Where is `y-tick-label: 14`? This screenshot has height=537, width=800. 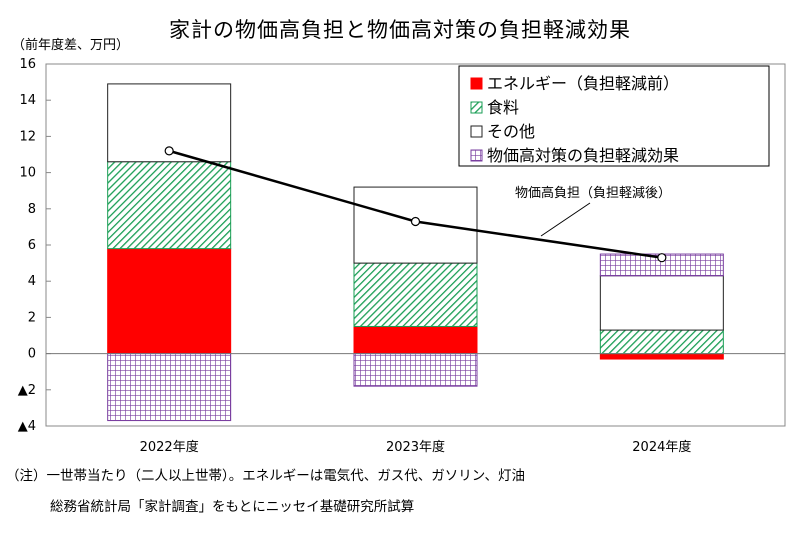
y-tick-label: 14 is located at coordinates (27, 100).